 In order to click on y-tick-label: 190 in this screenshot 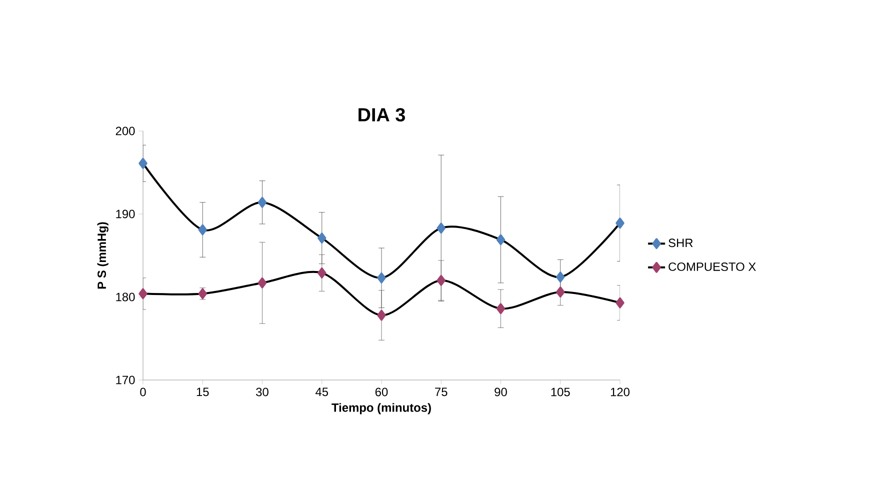, I will do `click(125, 214)`.